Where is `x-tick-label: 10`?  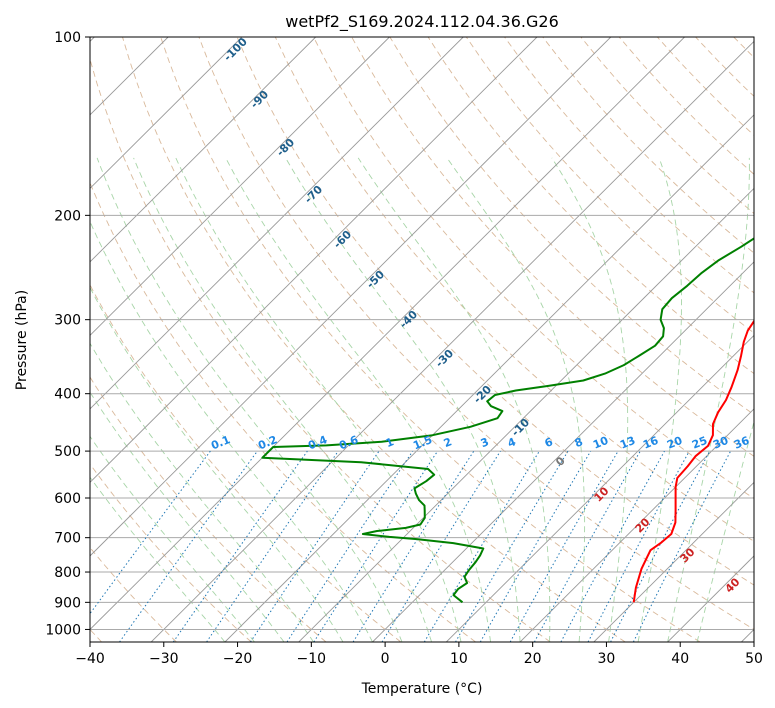 x-tick-label: 10 is located at coordinates (459, 659).